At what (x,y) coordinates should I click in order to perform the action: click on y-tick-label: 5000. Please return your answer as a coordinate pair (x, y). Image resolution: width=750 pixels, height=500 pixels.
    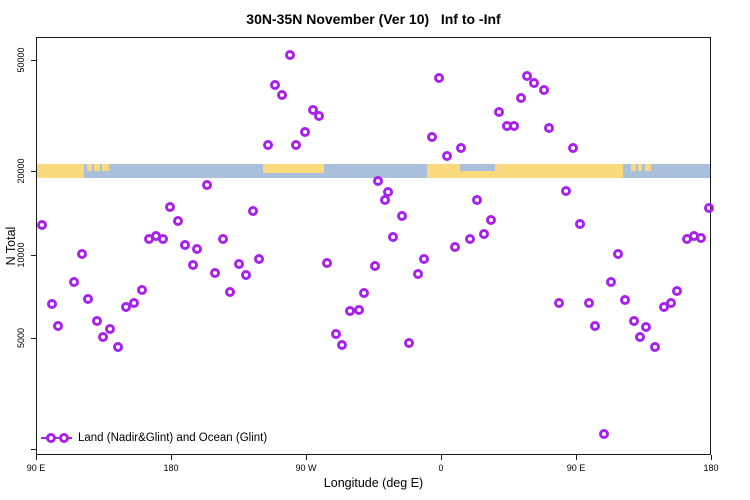
    Looking at the image, I should click on (21, 338).